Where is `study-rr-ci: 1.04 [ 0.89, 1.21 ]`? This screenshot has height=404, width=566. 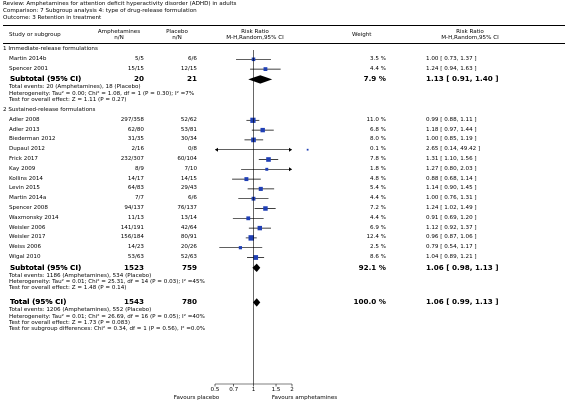
study-rr-ci: 1.04 [ 0.89, 1.21 ] is located at coordinates (451, 257).